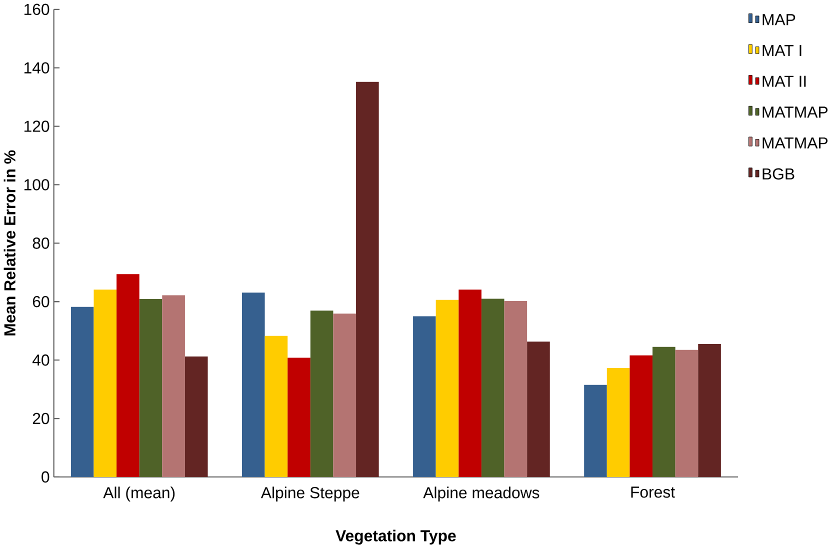  I want to click on y-tick-label: 20, so click(41, 418).